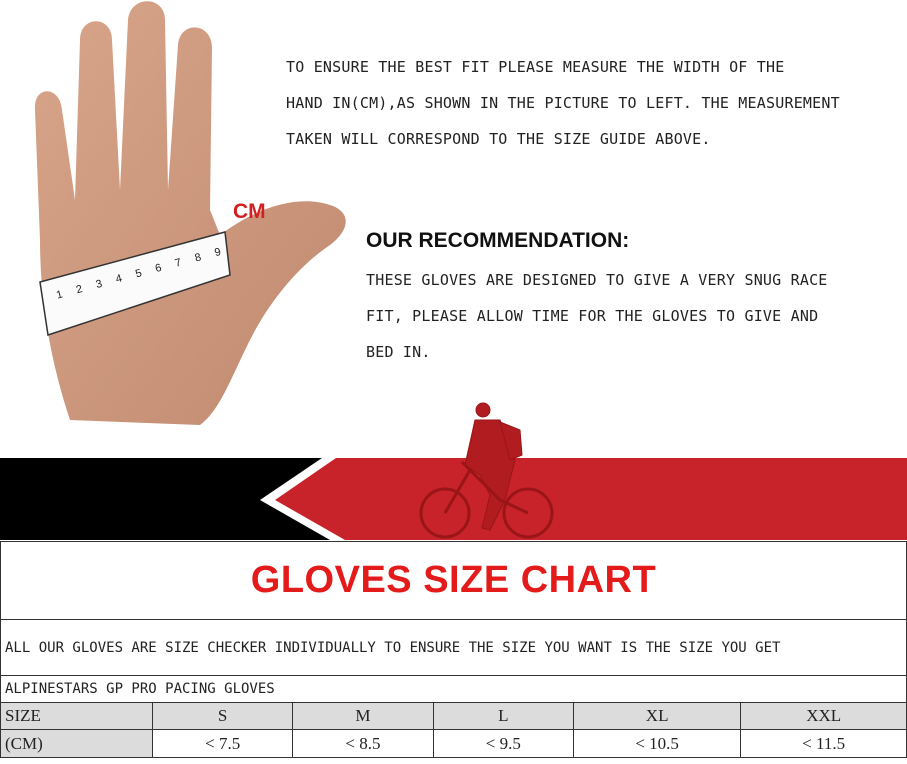 This screenshot has height=764, width=907. I want to click on chart-title: GLOVES SIZE CHART, so click(453, 580).